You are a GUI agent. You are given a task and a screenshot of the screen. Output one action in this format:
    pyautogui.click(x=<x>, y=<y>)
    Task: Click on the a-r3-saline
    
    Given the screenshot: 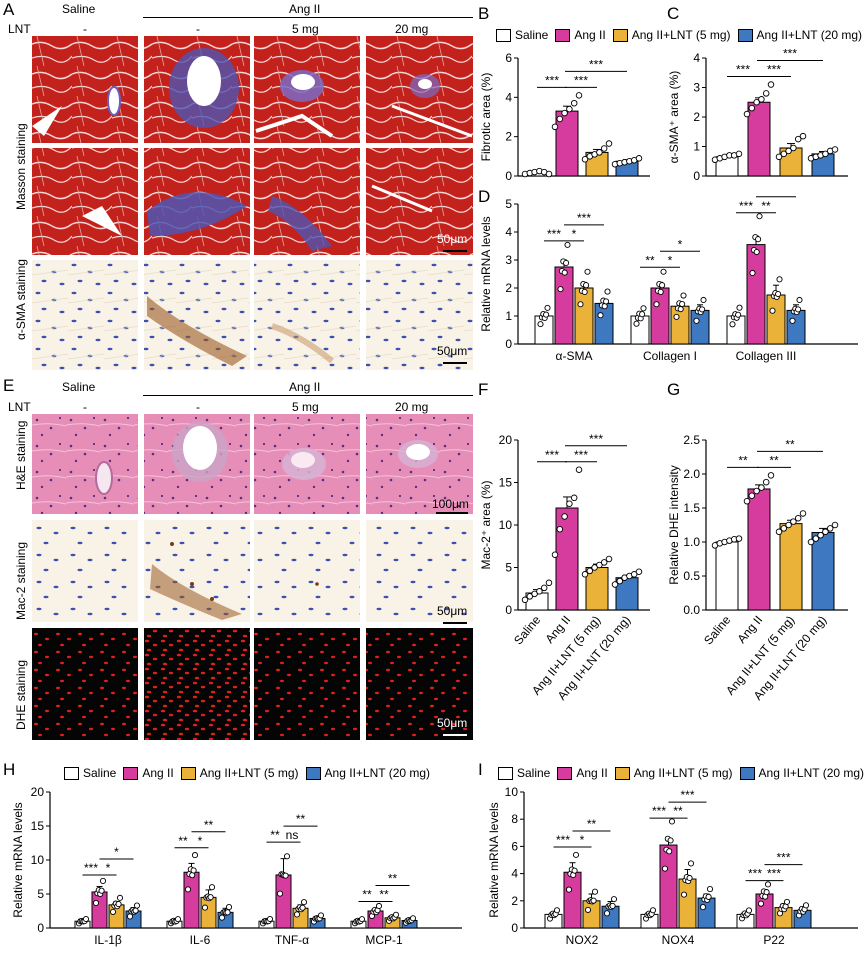 What is the action you would take?
    pyautogui.click(x=85, y=315)
    